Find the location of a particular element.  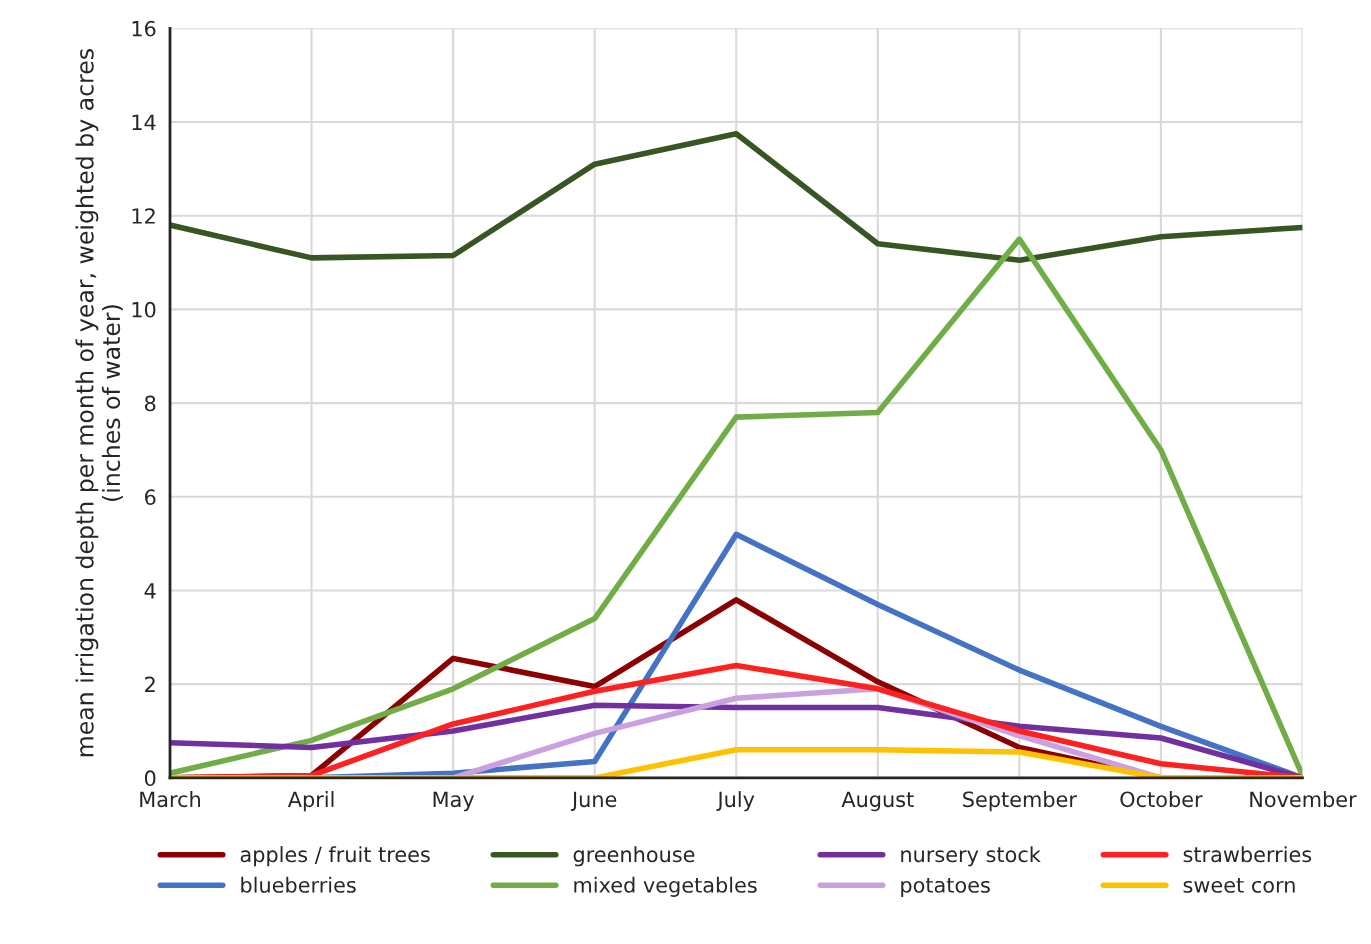

legend-label: apples / fruit trees is located at coordinates (335, 856).